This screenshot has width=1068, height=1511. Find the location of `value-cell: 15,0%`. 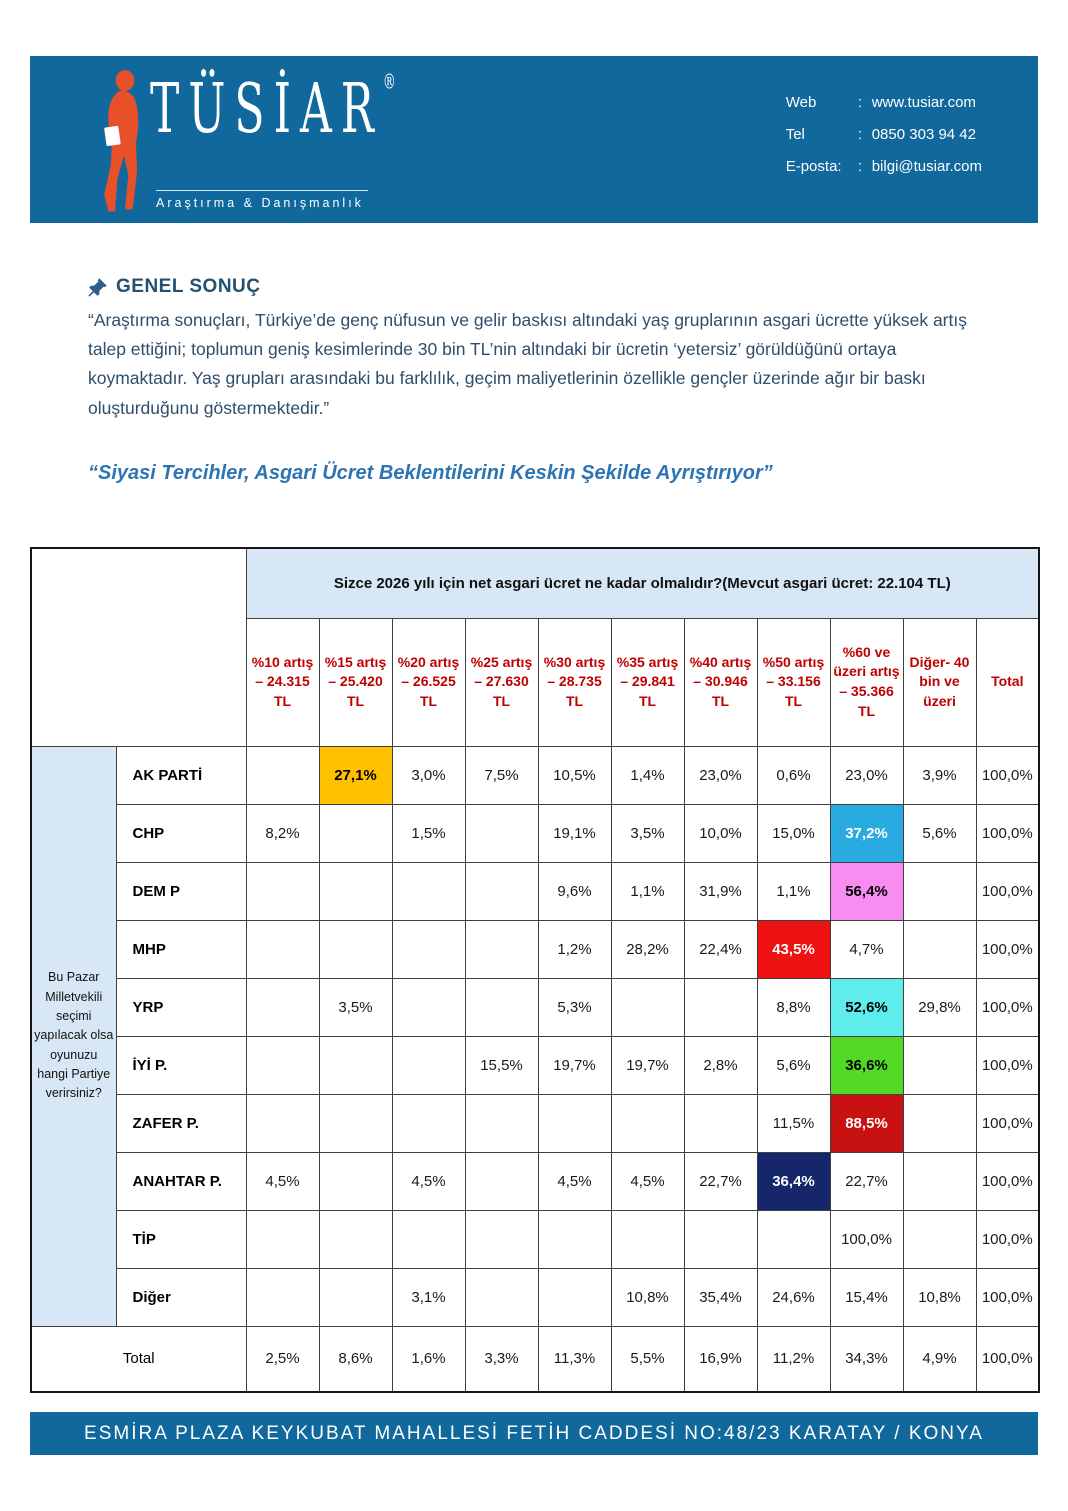

value-cell: 15,0% is located at coordinates (793, 833).